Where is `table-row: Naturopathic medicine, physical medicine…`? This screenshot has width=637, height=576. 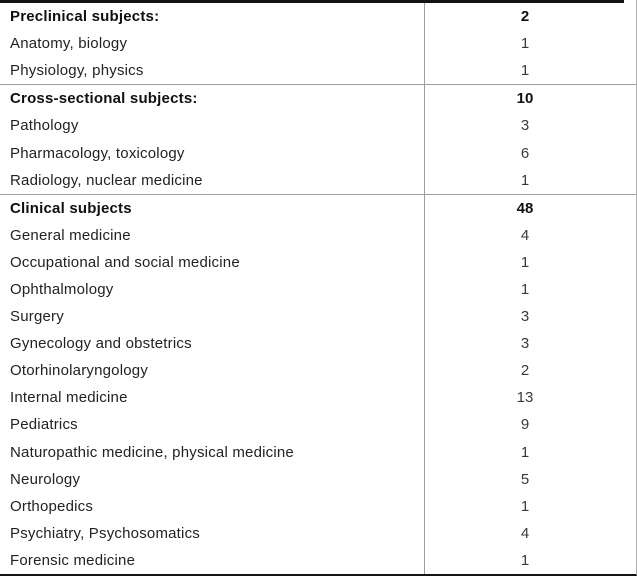 table-row: Naturopathic medicine, physical medicine… is located at coordinates (318, 452).